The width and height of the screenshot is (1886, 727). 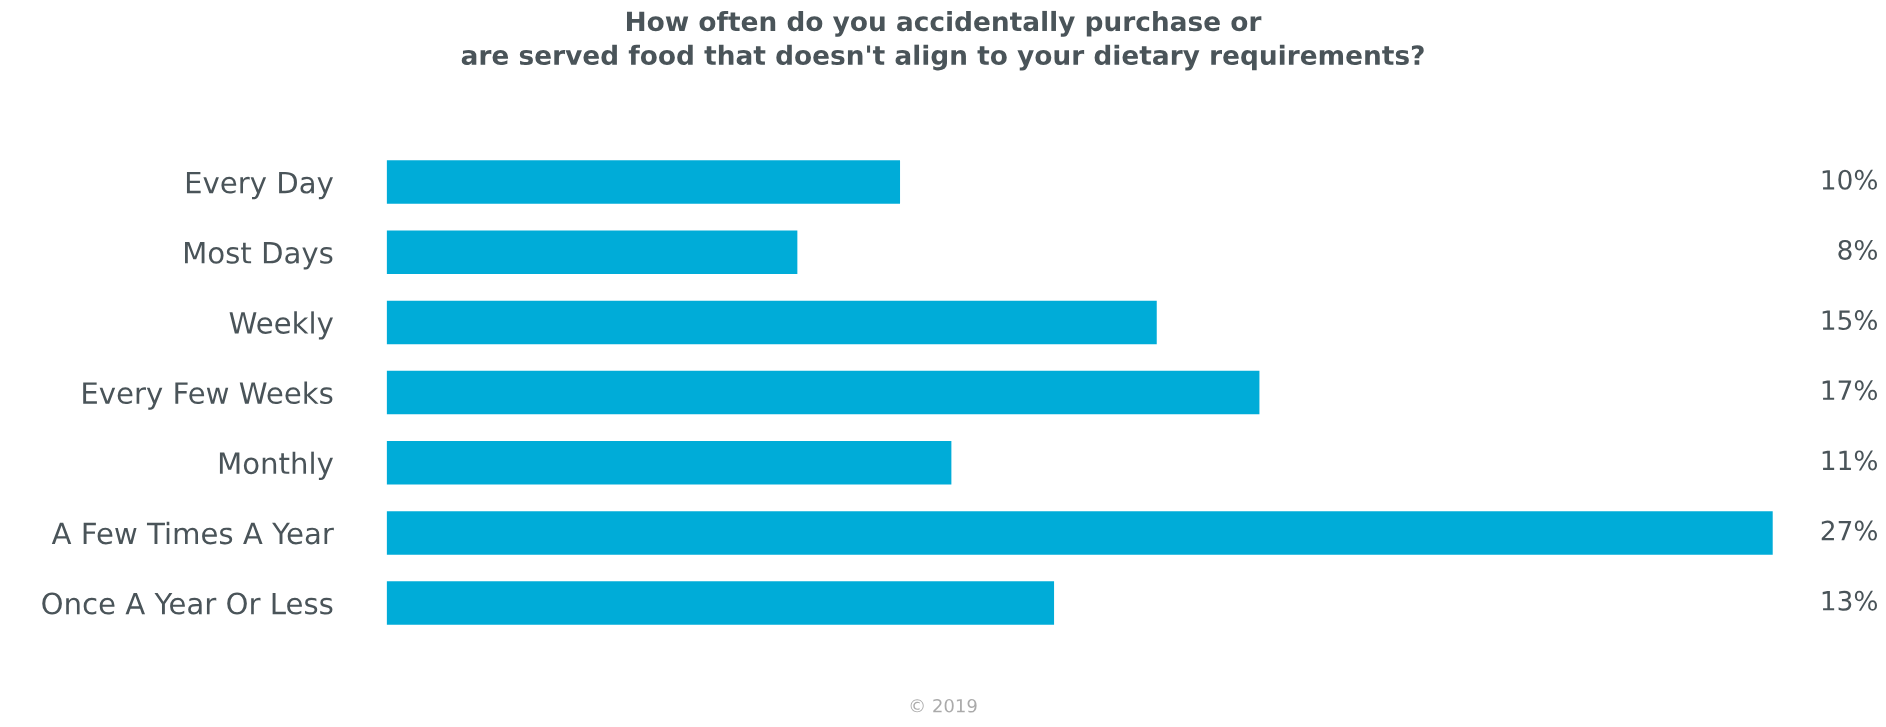 What do you see at coordinates (192, 533) in the screenshot?
I see `y-tick-label: A Few Times A Year` at bounding box center [192, 533].